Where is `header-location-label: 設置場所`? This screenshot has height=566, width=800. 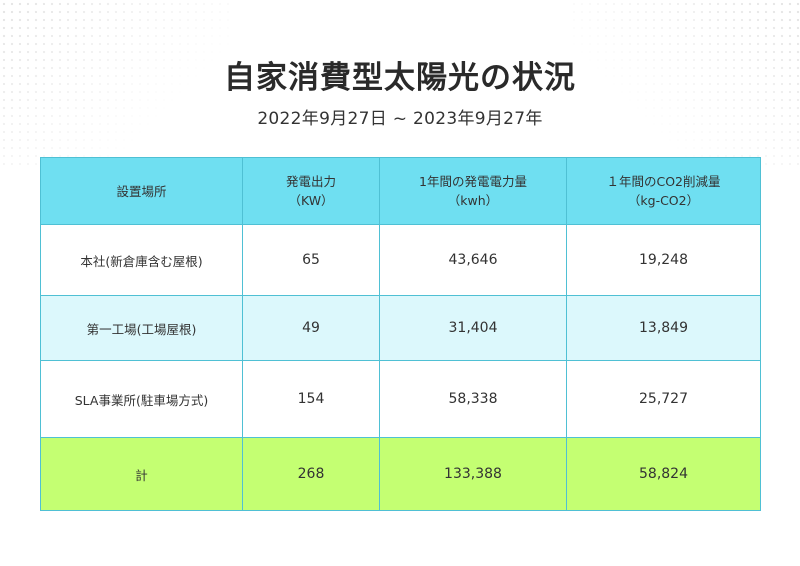 header-location-label: 設置場所 is located at coordinates (141, 191).